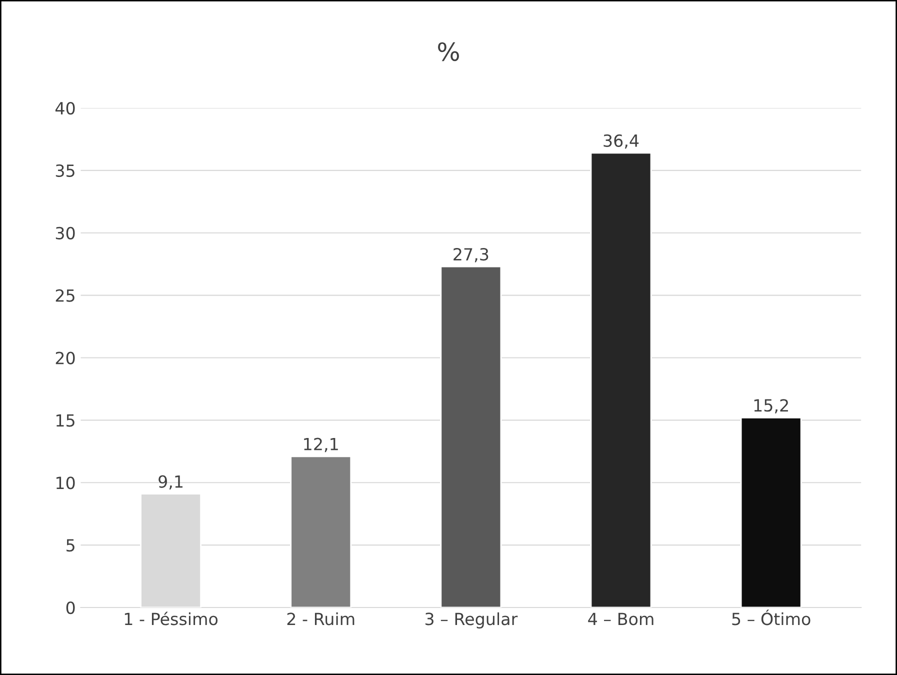 The image size is (897, 675). I want to click on x-tick-label: 4 – Bom, so click(621, 619).